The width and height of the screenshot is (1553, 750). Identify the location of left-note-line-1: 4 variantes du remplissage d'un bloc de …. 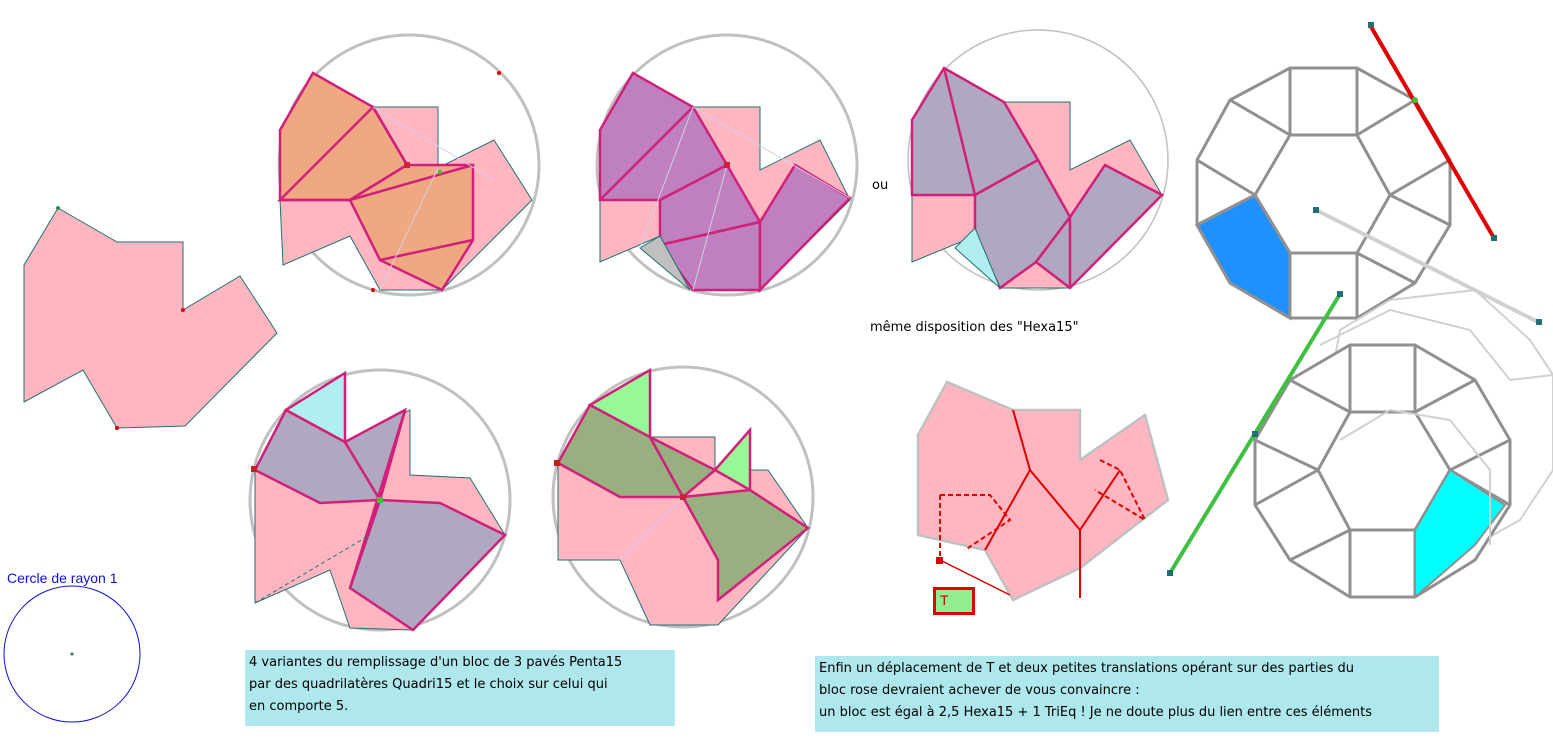
(436, 662).